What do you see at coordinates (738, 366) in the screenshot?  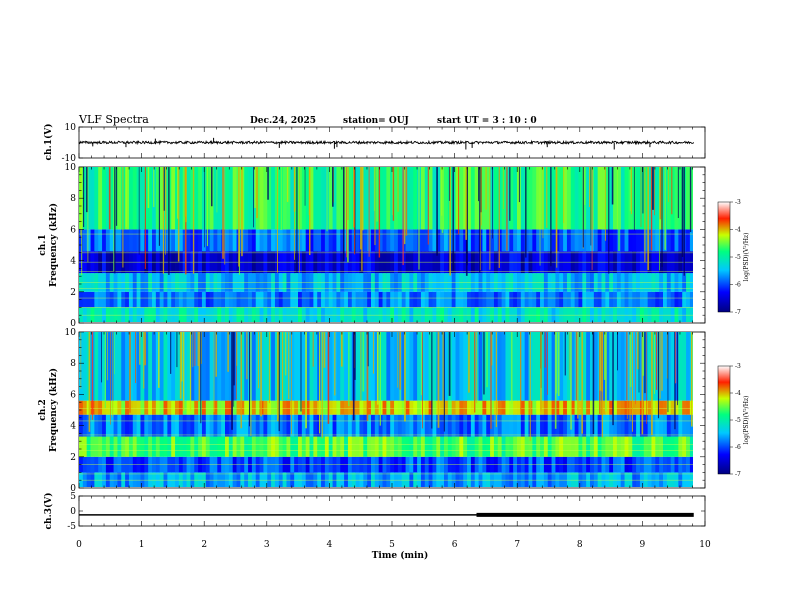 I see `colorbar-tick-label: -3` at bounding box center [738, 366].